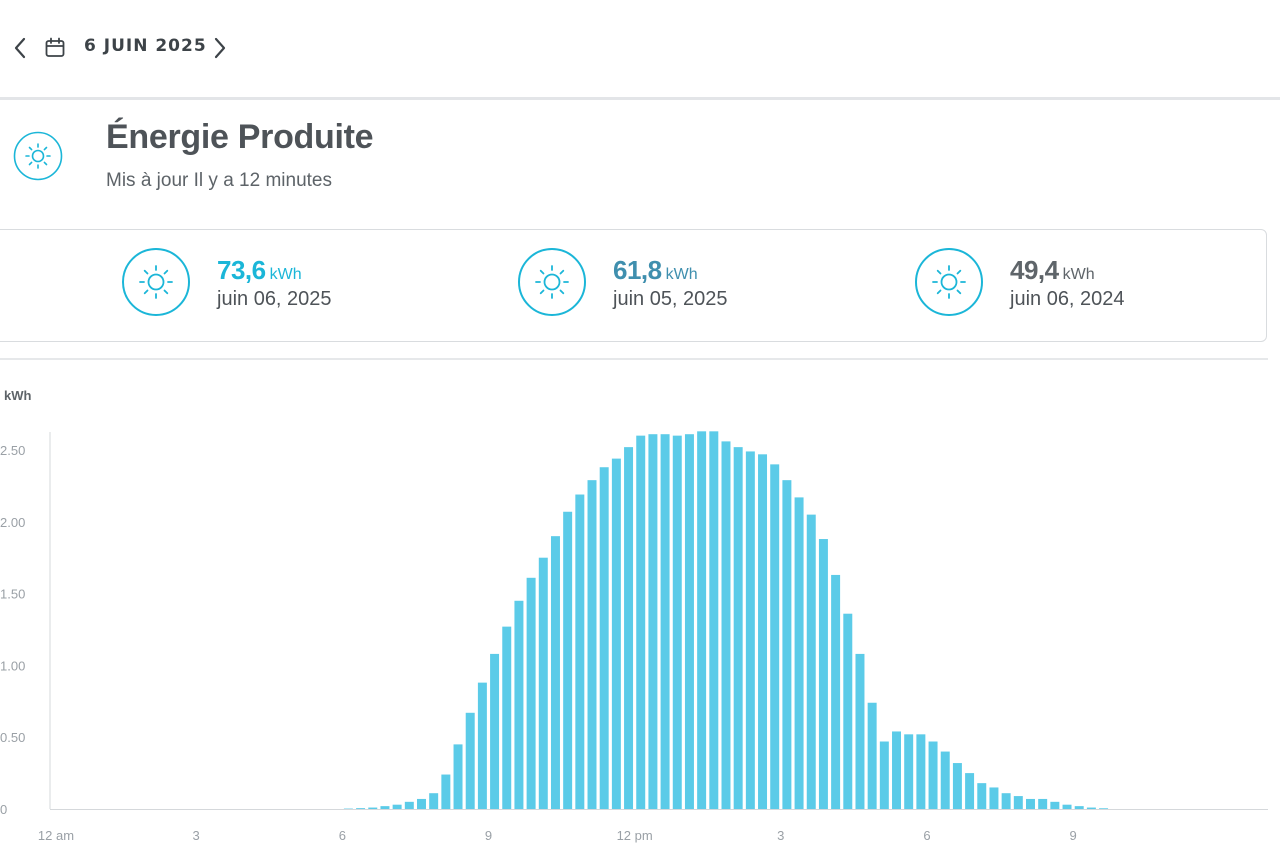 The image size is (1280, 865). What do you see at coordinates (240, 137) in the screenshot?
I see `section-title: Énergie Produite` at bounding box center [240, 137].